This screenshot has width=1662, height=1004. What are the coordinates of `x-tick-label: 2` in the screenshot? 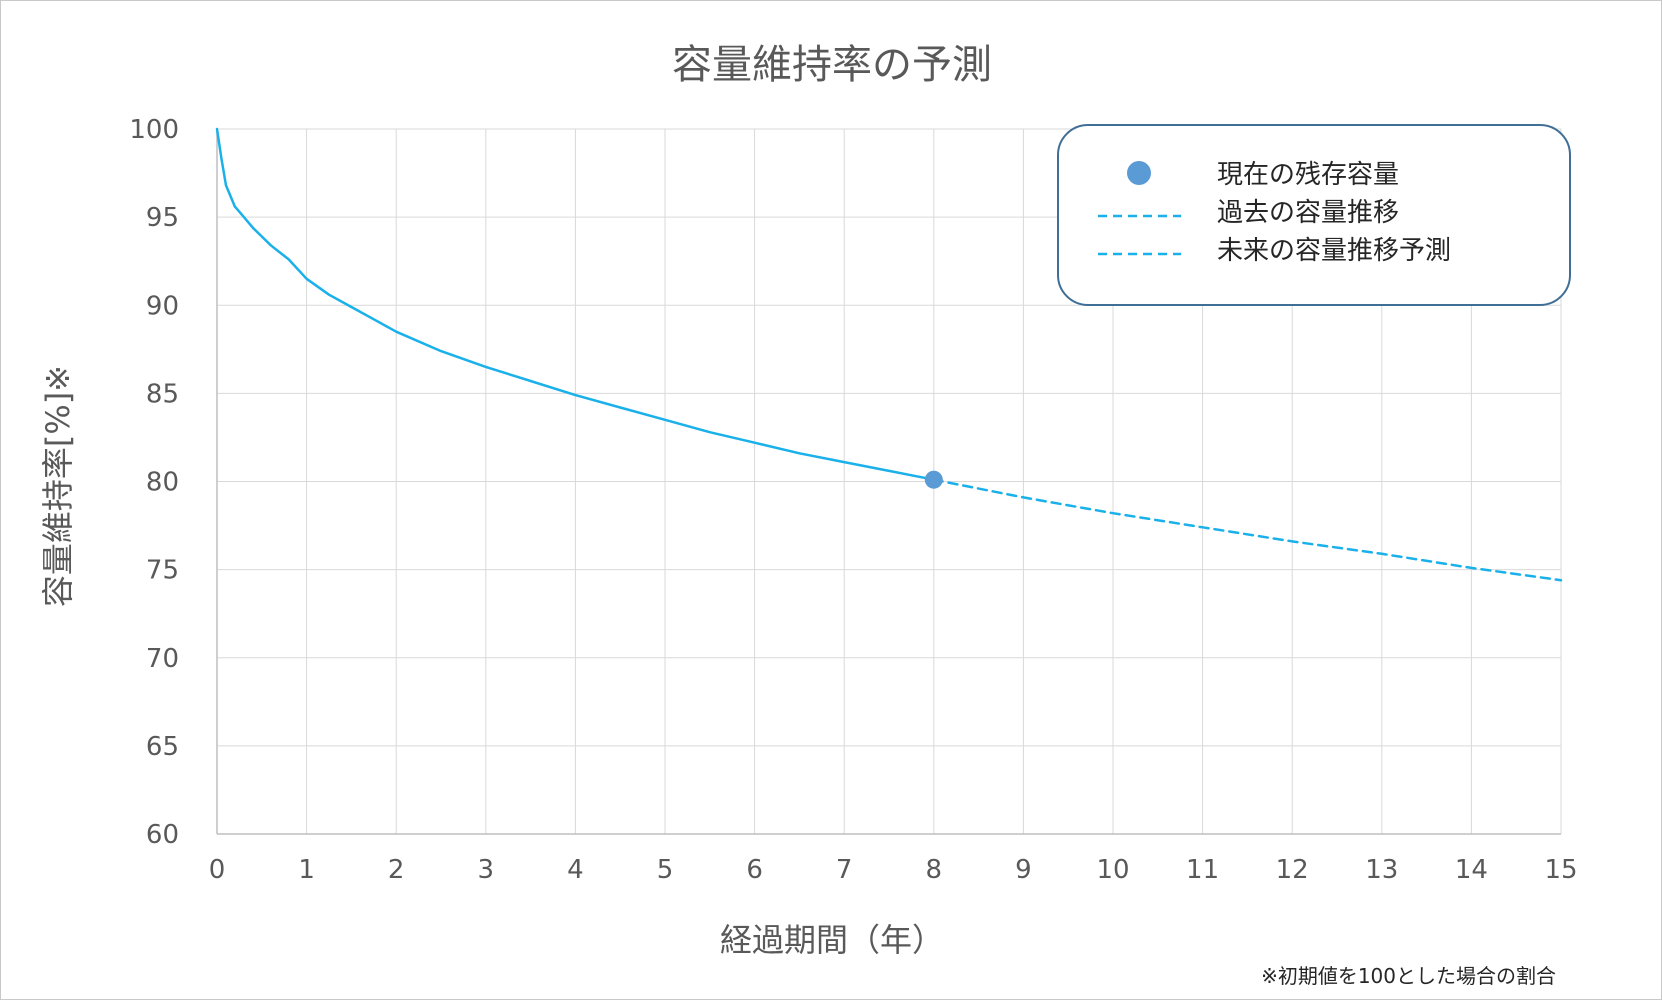 It's located at (396, 870).